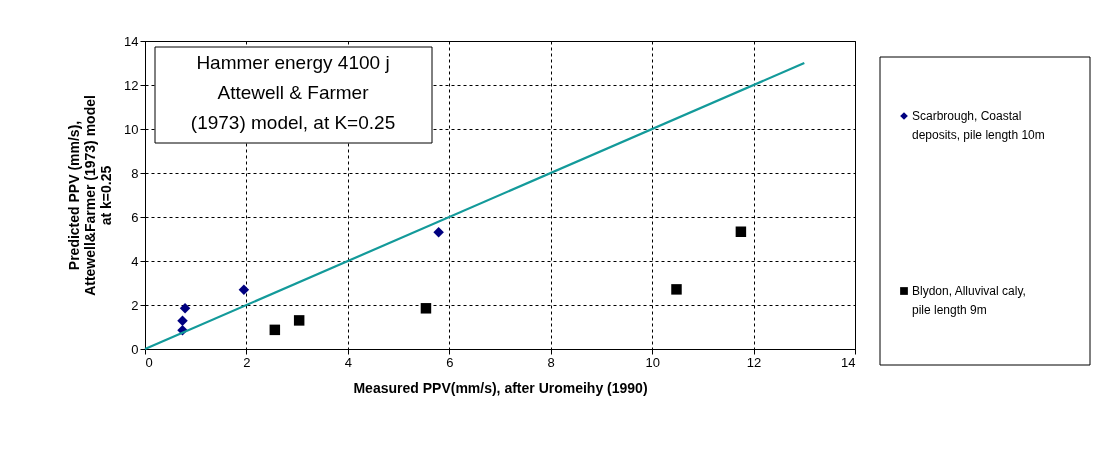 Image resolution: width=1094 pixels, height=452 pixels. Describe the element at coordinates (135, 349) in the screenshot. I see `y-tick-label: 0` at that location.